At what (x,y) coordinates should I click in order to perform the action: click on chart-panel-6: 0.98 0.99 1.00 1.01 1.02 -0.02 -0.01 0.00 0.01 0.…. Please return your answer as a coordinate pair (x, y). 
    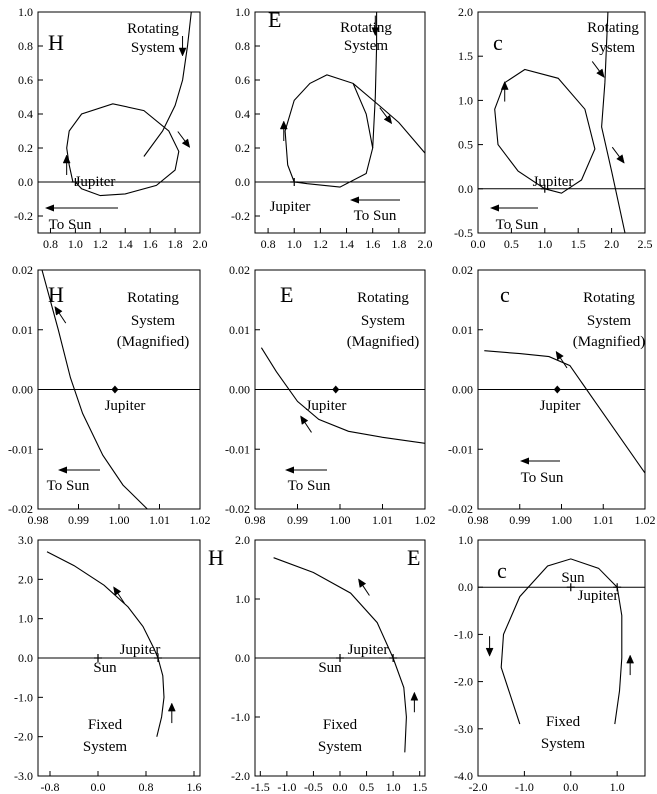
    Looking at the image, I should click on (552, 395).